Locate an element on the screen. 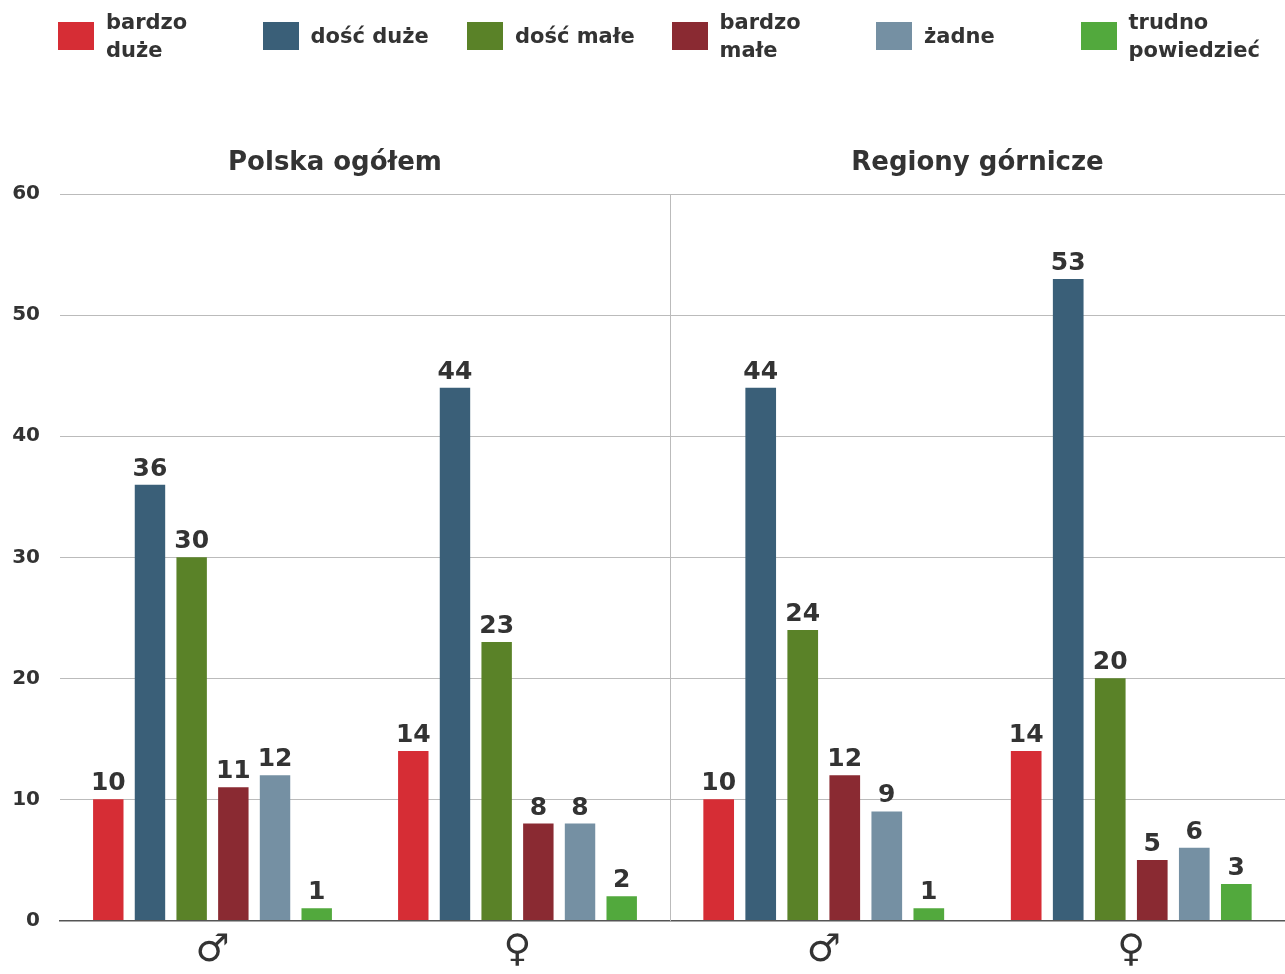 Image resolution: width=1285 pixels, height=974 pixels. data-label: 24 is located at coordinates (803, 612).